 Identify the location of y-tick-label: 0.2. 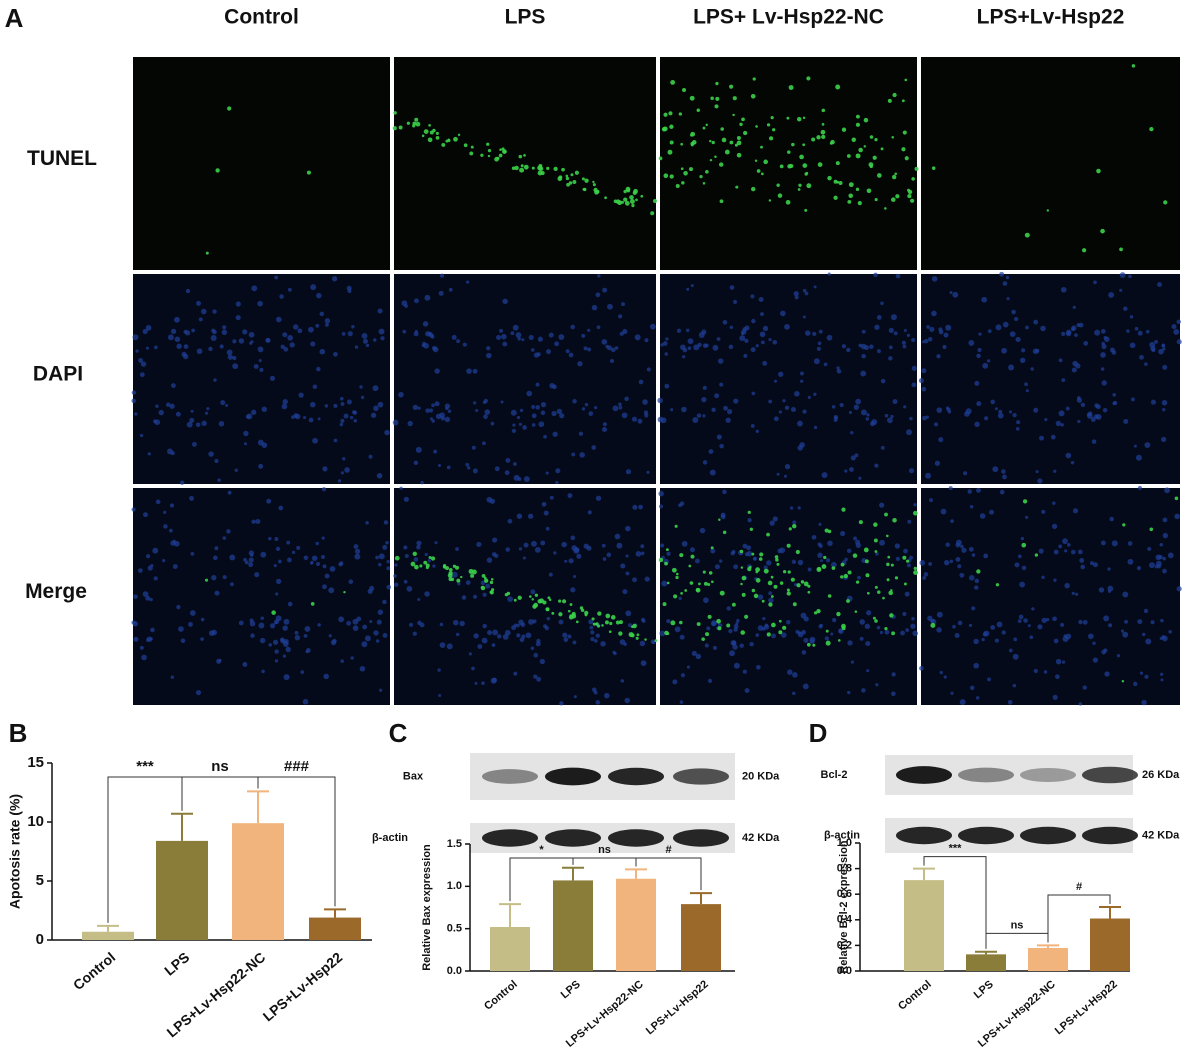
(844, 945).